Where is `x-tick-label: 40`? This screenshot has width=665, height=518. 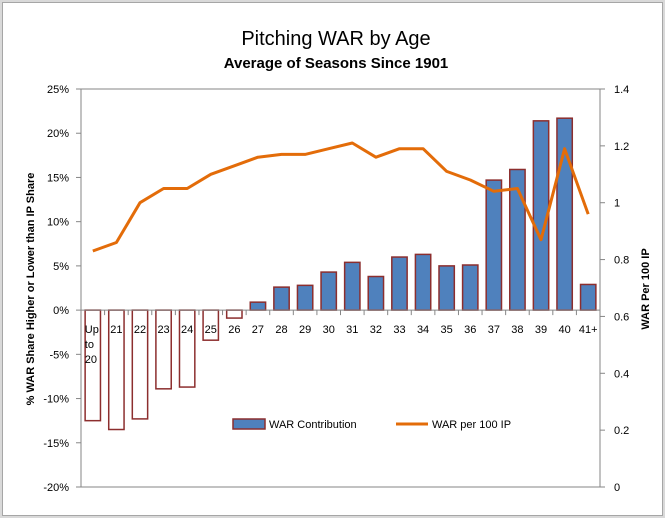 x-tick-label: 40 is located at coordinates (564, 330).